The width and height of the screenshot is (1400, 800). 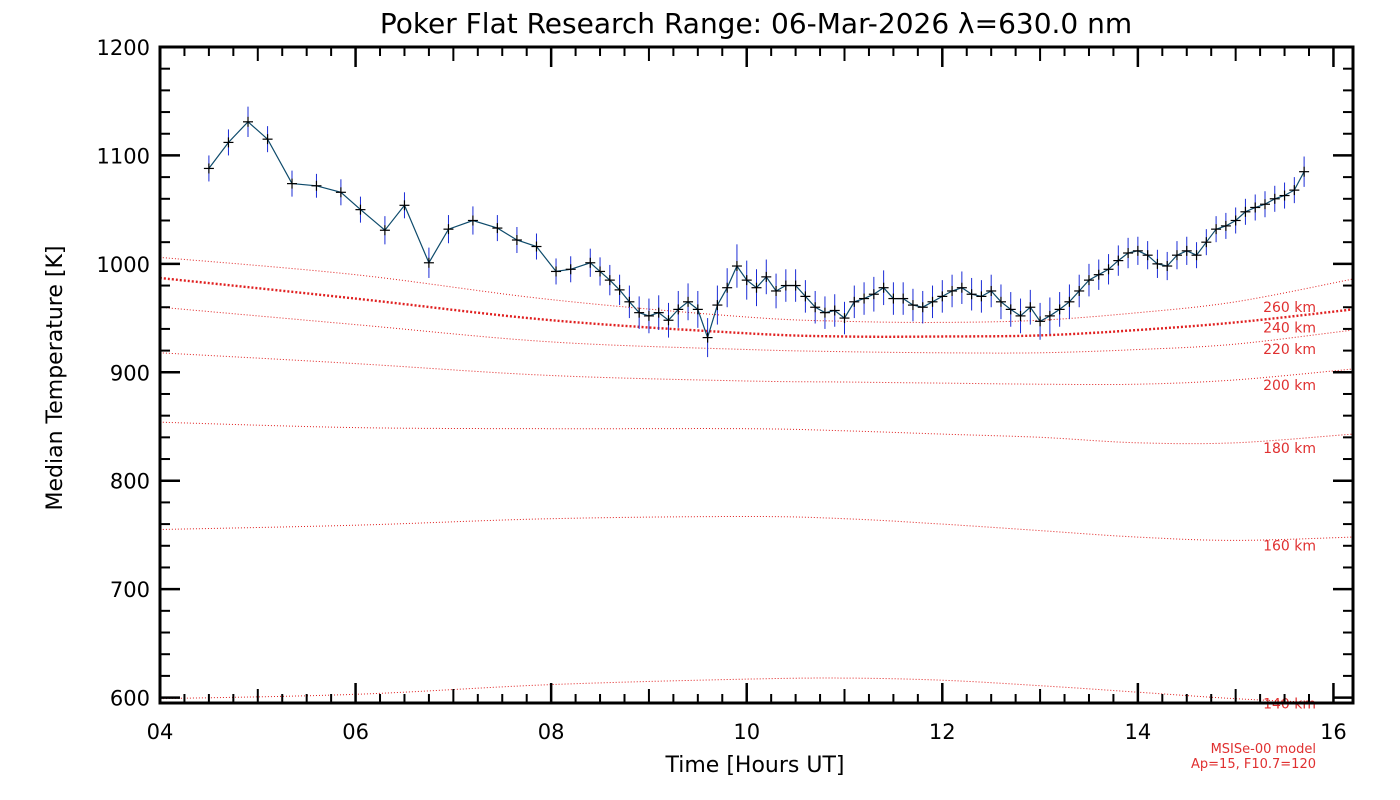 I want to click on model-curve-label: 200 km, so click(x=1289, y=386).